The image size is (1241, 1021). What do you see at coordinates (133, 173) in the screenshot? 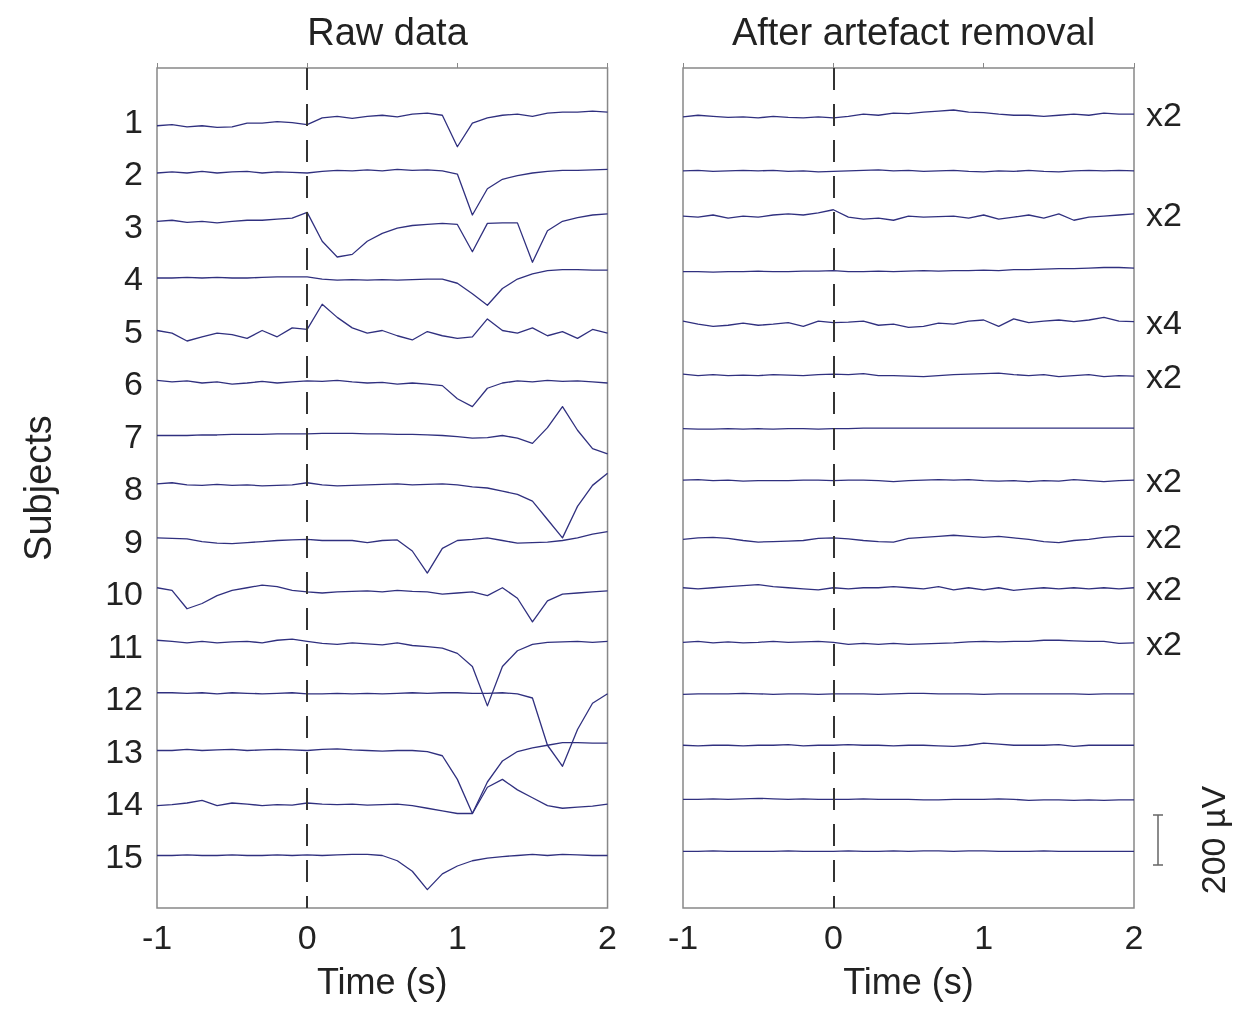
I see `y-tick-label: 2` at bounding box center [133, 173].